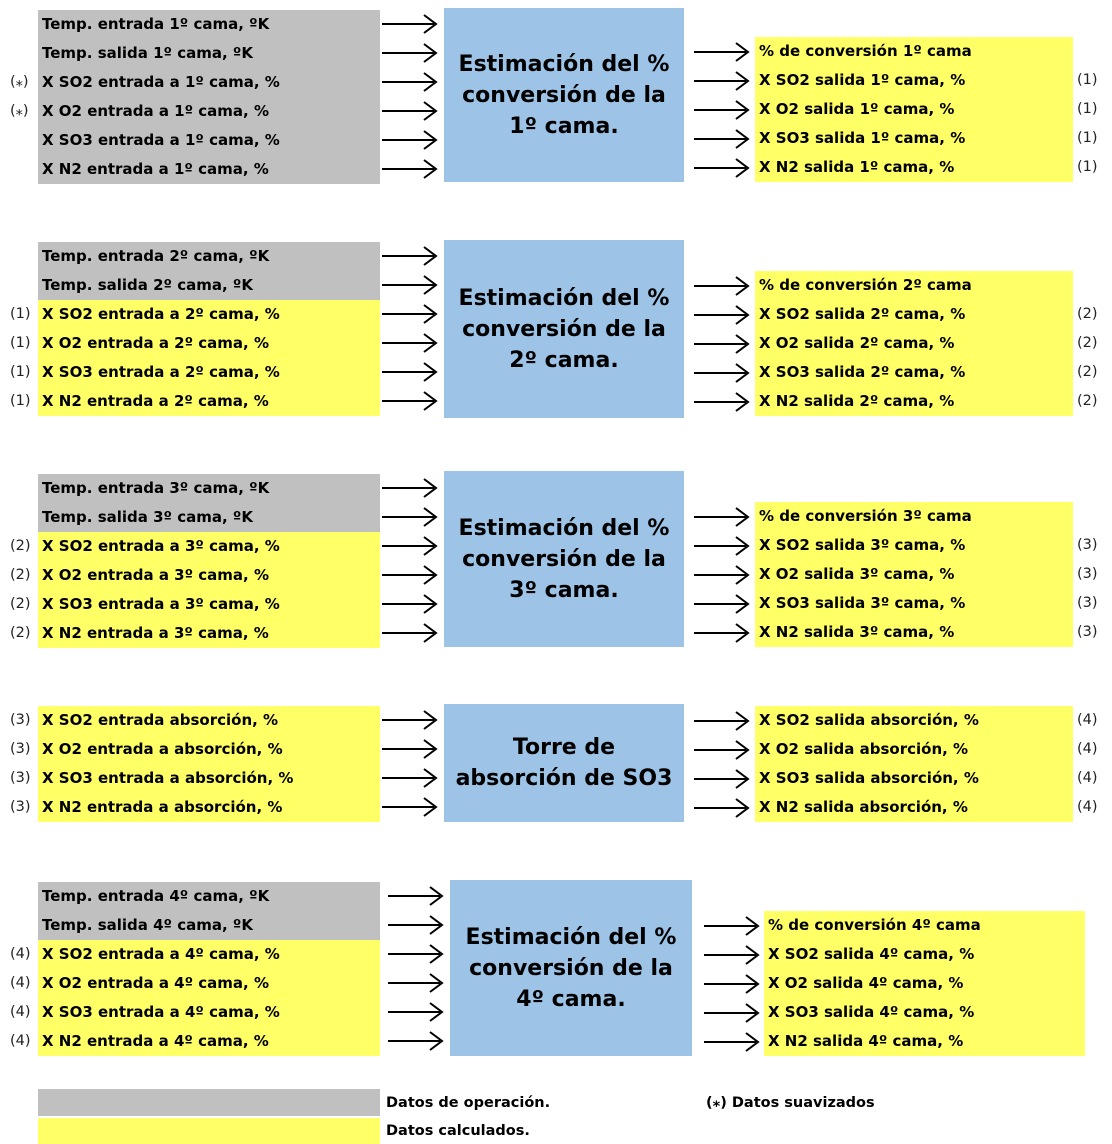  What do you see at coordinates (162, 749) in the screenshot?
I see `input-label: X O2 entrada a absorción, %` at bounding box center [162, 749].